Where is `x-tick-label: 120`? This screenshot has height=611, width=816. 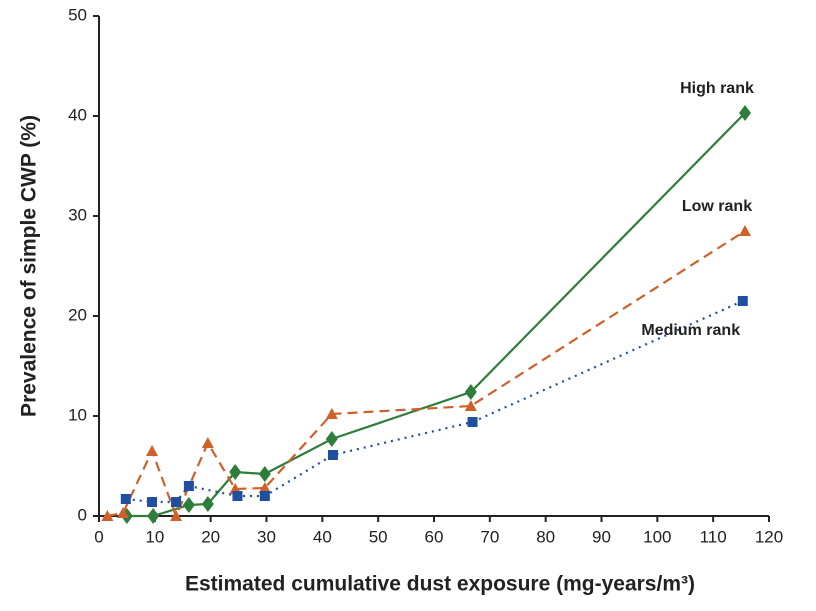 x-tick-label: 120 is located at coordinates (769, 536).